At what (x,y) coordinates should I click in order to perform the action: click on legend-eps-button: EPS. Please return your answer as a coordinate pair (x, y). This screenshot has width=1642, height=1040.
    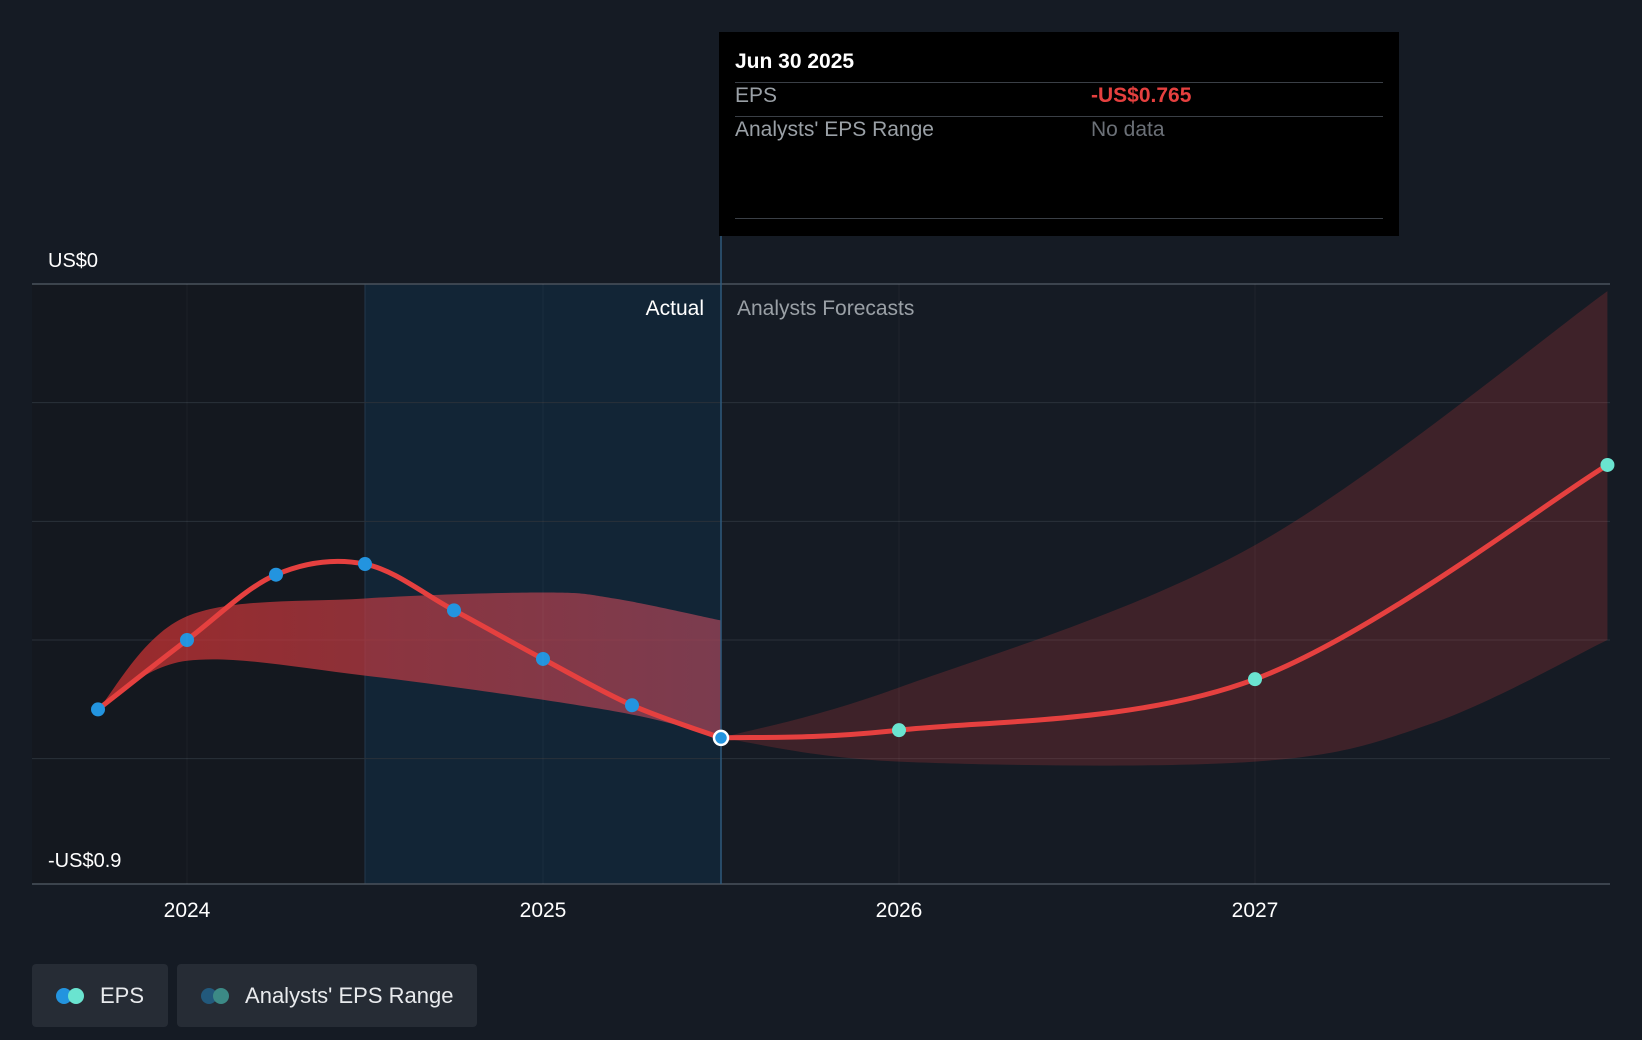
    Looking at the image, I should click on (100, 995).